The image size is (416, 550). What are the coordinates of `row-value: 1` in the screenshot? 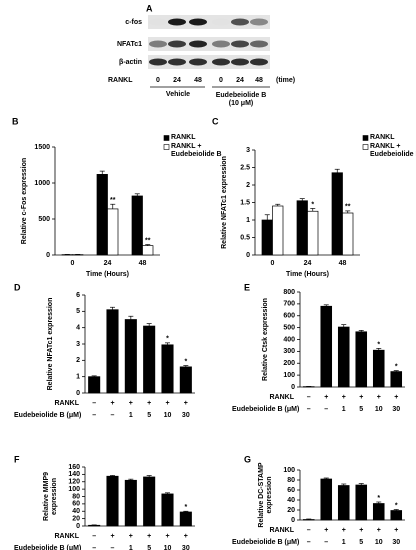 It's located at (344, 409).